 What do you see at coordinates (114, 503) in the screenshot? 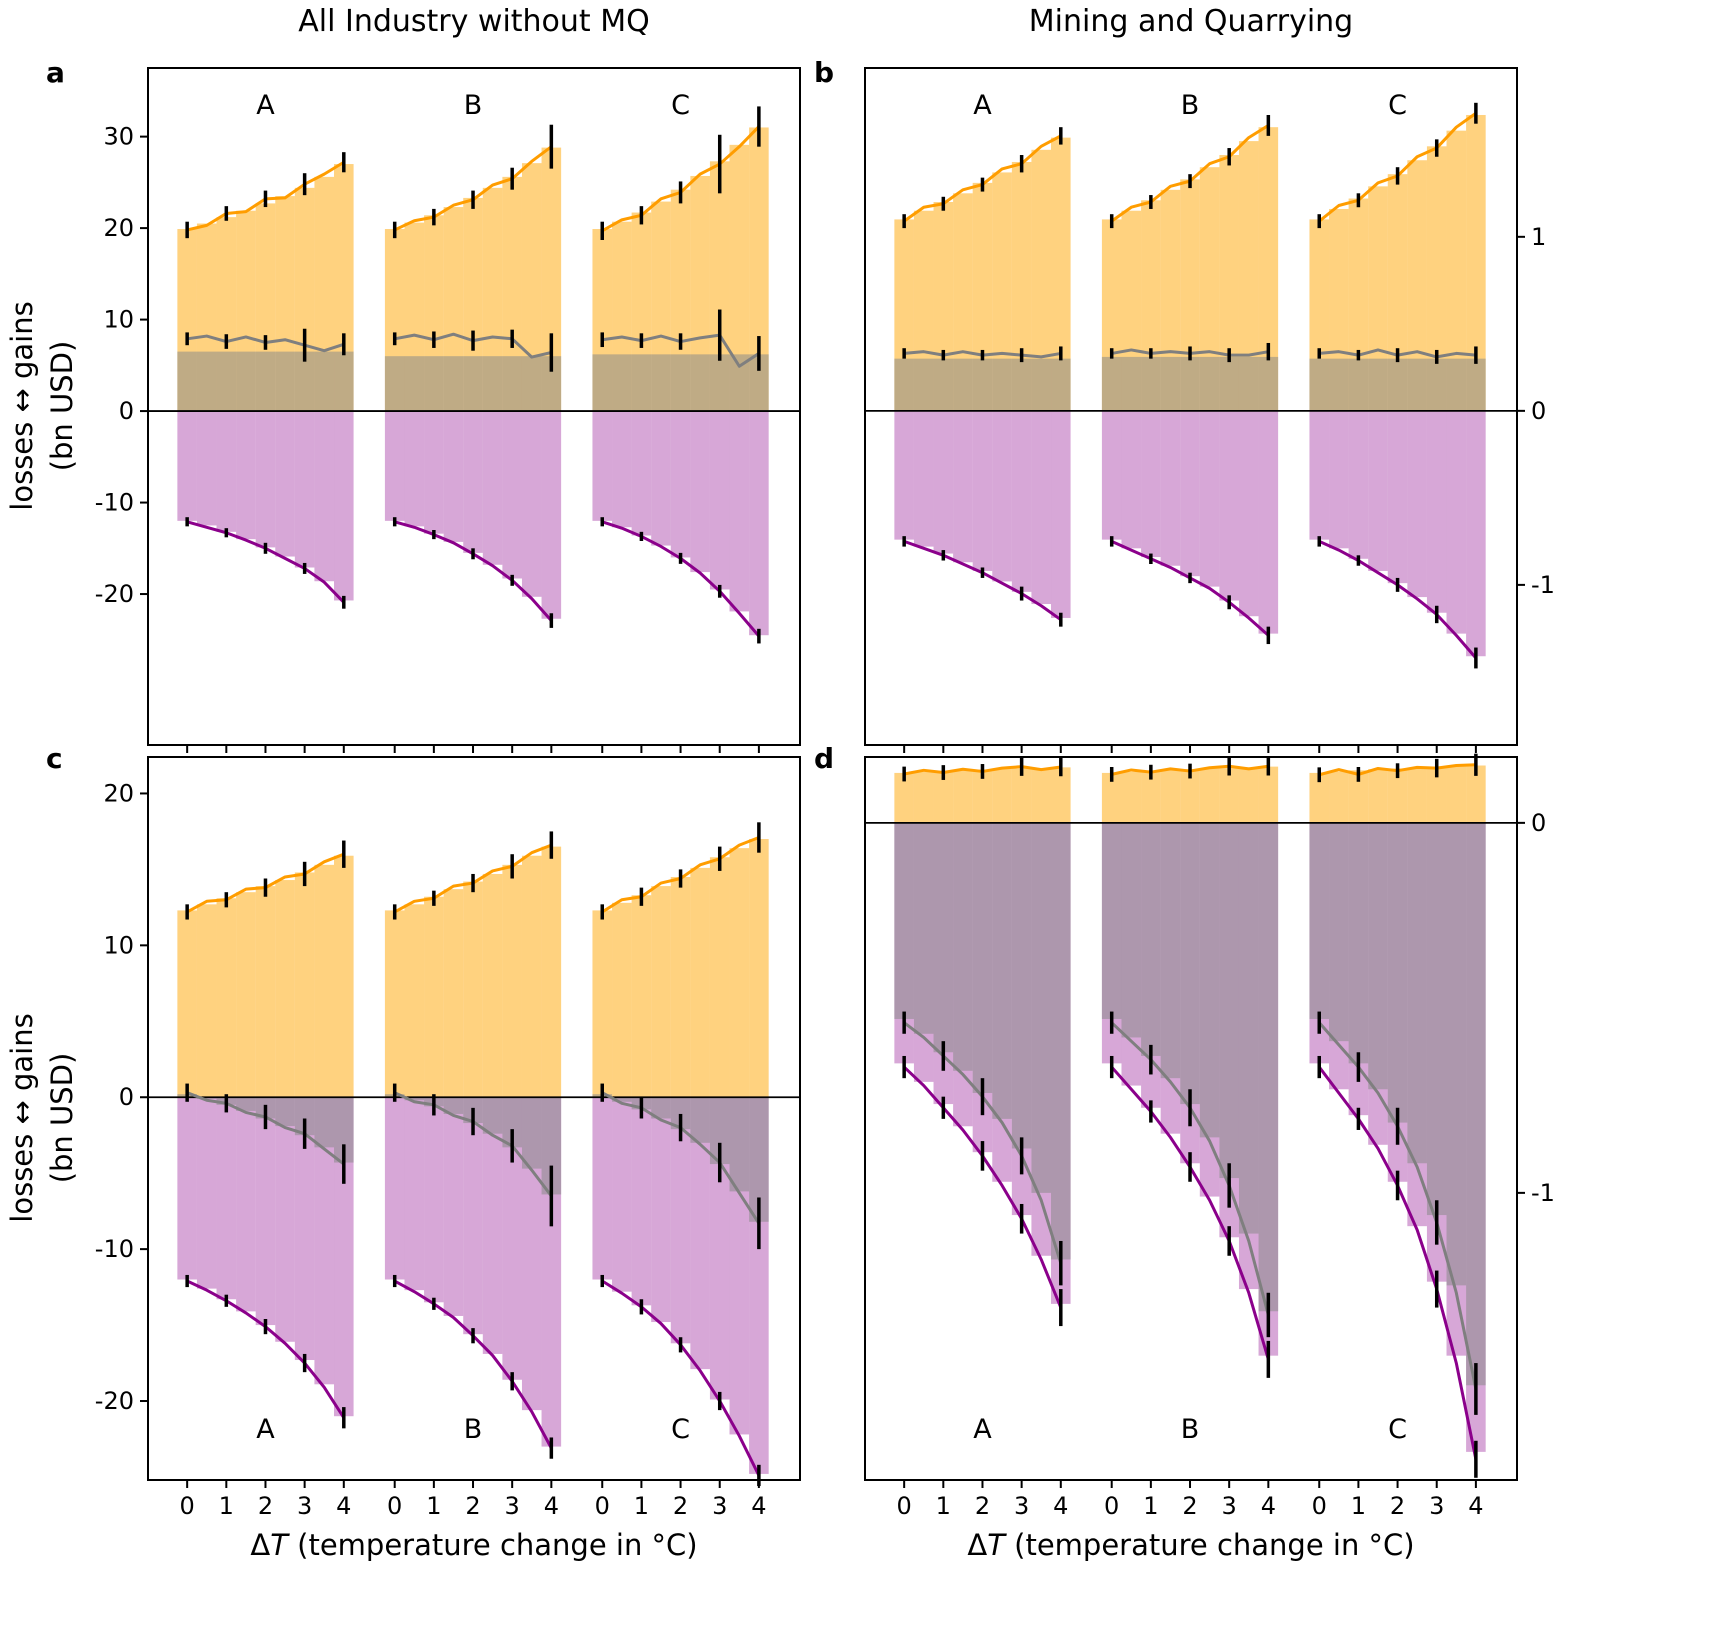
I see `y-tick-label: -10` at bounding box center [114, 503].